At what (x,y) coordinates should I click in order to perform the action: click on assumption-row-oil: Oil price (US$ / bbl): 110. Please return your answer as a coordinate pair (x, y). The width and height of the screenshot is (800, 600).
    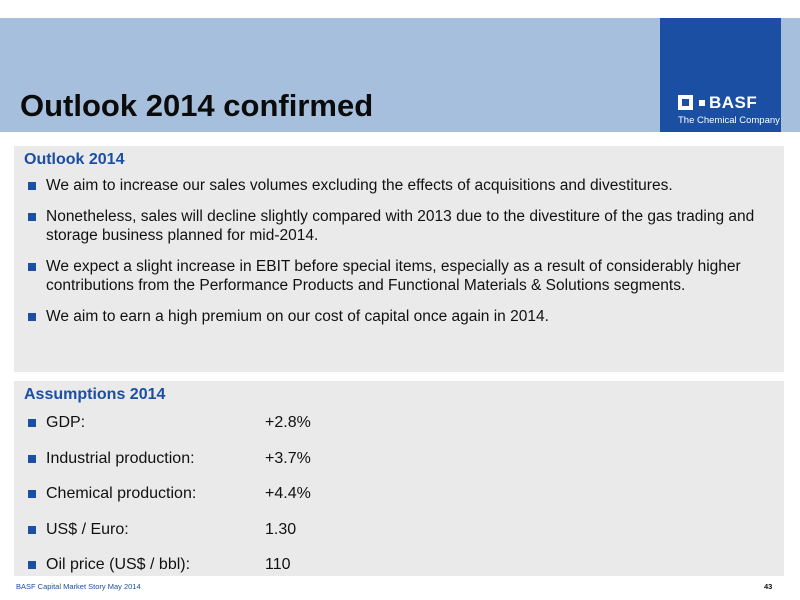
    Looking at the image, I should click on (168, 573).